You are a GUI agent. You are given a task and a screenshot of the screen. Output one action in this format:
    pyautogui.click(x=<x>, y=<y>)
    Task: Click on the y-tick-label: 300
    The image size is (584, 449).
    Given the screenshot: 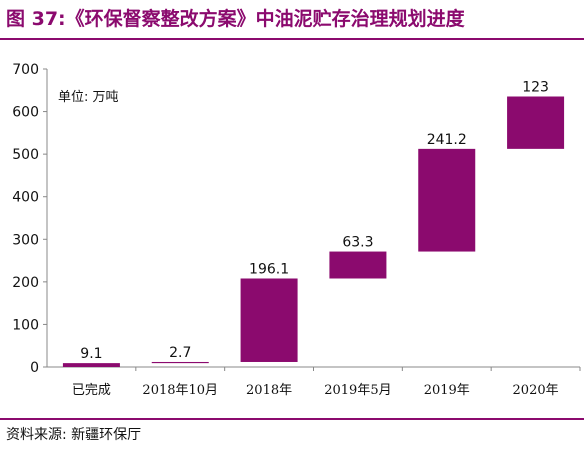 What is the action you would take?
    pyautogui.click(x=25, y=240)
    